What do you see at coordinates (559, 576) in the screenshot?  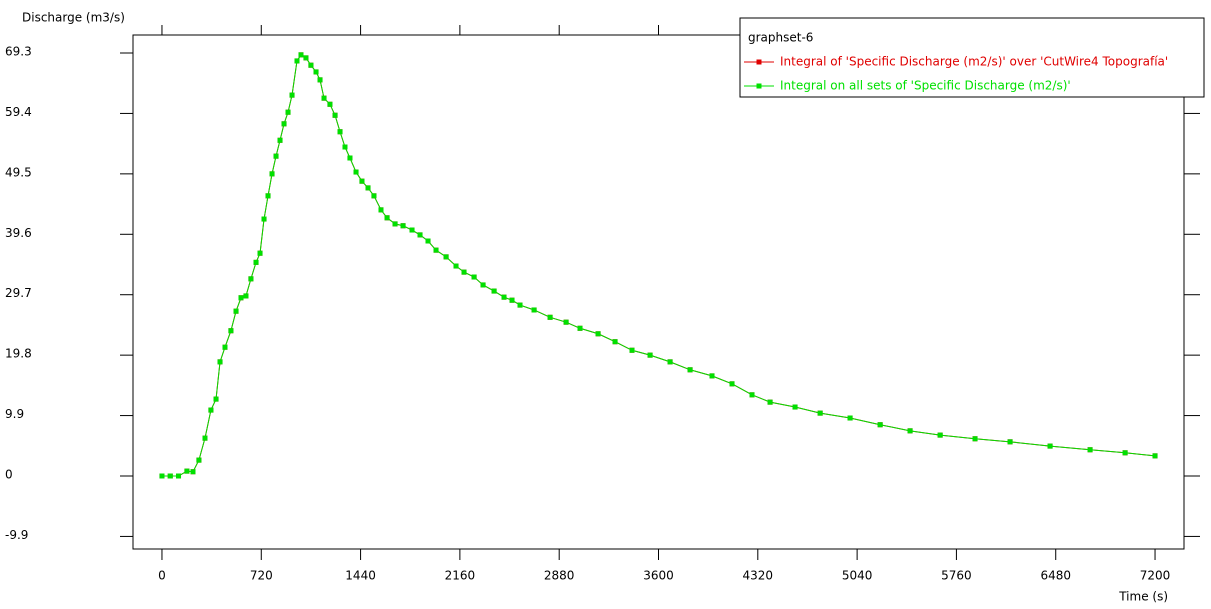 I see `x-tick-label: 2880` at bounding box center [559, 576].